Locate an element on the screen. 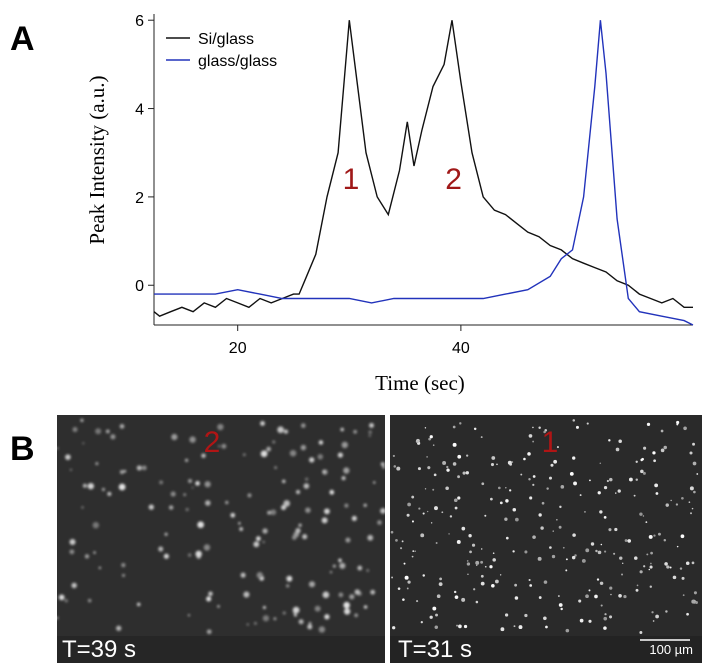 This screenshot has width=712, height=663. y-tick-label: 0 is located at coordinates (139, 286).